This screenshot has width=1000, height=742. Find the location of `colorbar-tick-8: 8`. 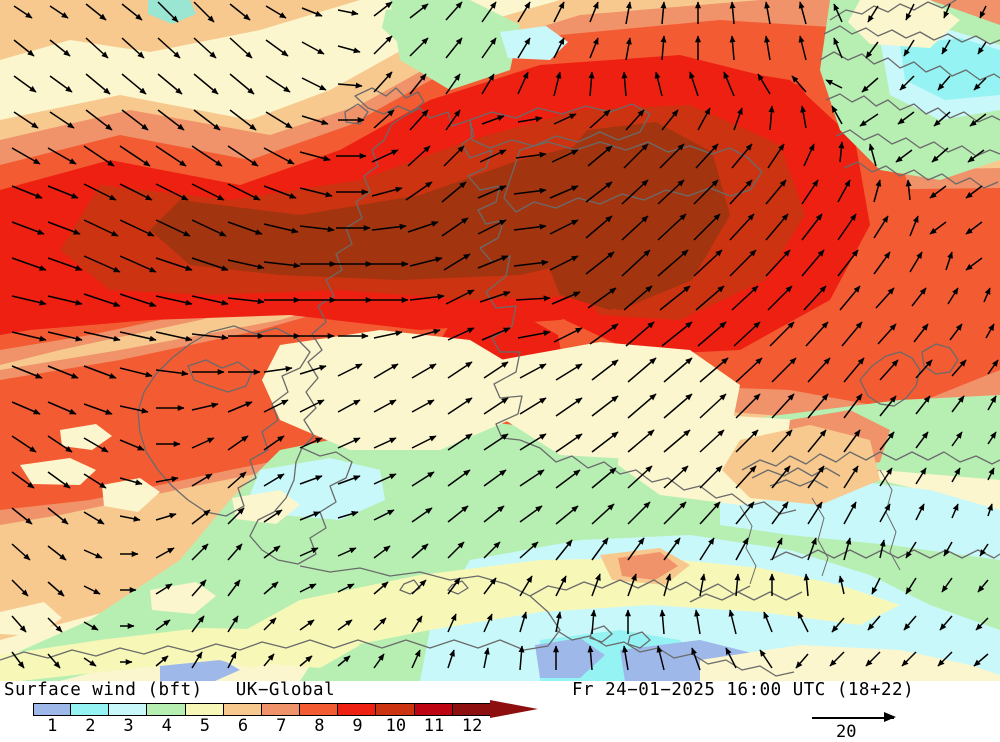

colorbar-tick-8: 8 is located at coordinates (319, 726).